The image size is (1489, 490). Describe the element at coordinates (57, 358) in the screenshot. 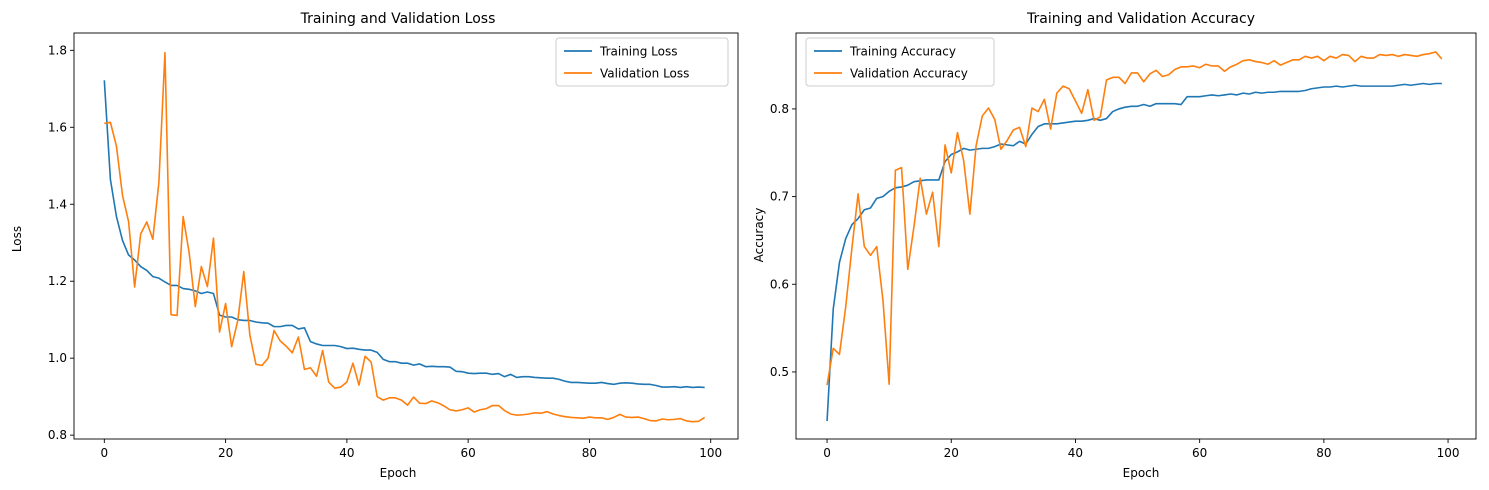

I see `loss-y-tick-label: 1.0` at that location.